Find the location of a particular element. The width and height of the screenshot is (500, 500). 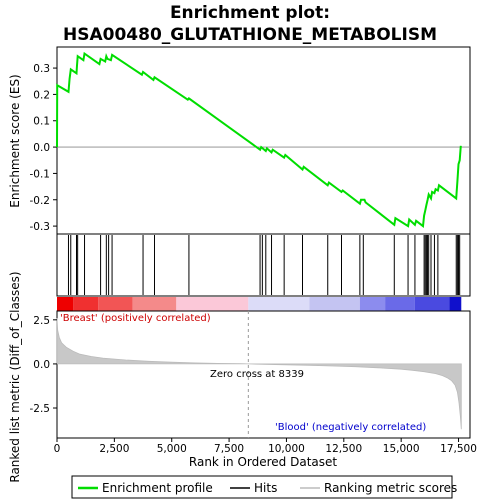

metric-y-axis-label: Ranked list metric (Diff_of_Classes) is located at coordinates (15, 376).